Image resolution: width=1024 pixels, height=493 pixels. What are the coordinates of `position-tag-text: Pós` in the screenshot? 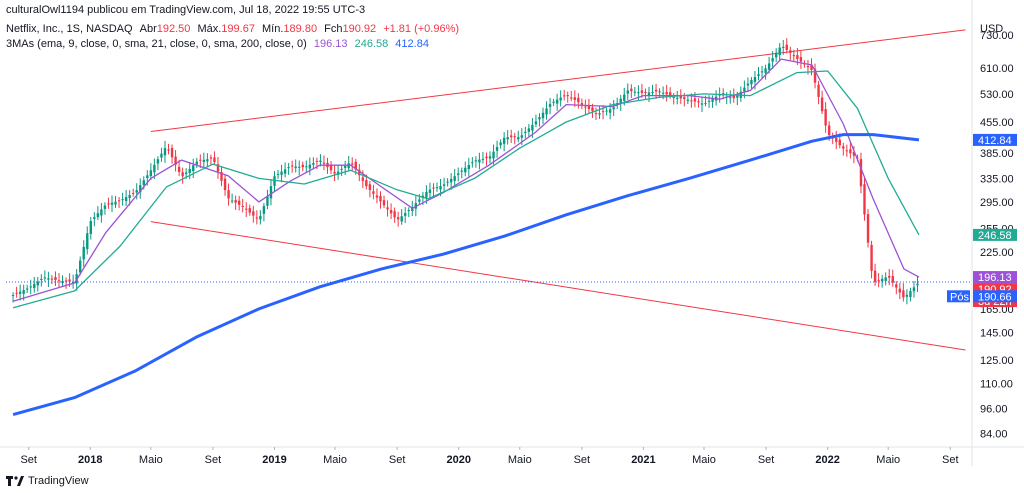 It's located at (959, 297).